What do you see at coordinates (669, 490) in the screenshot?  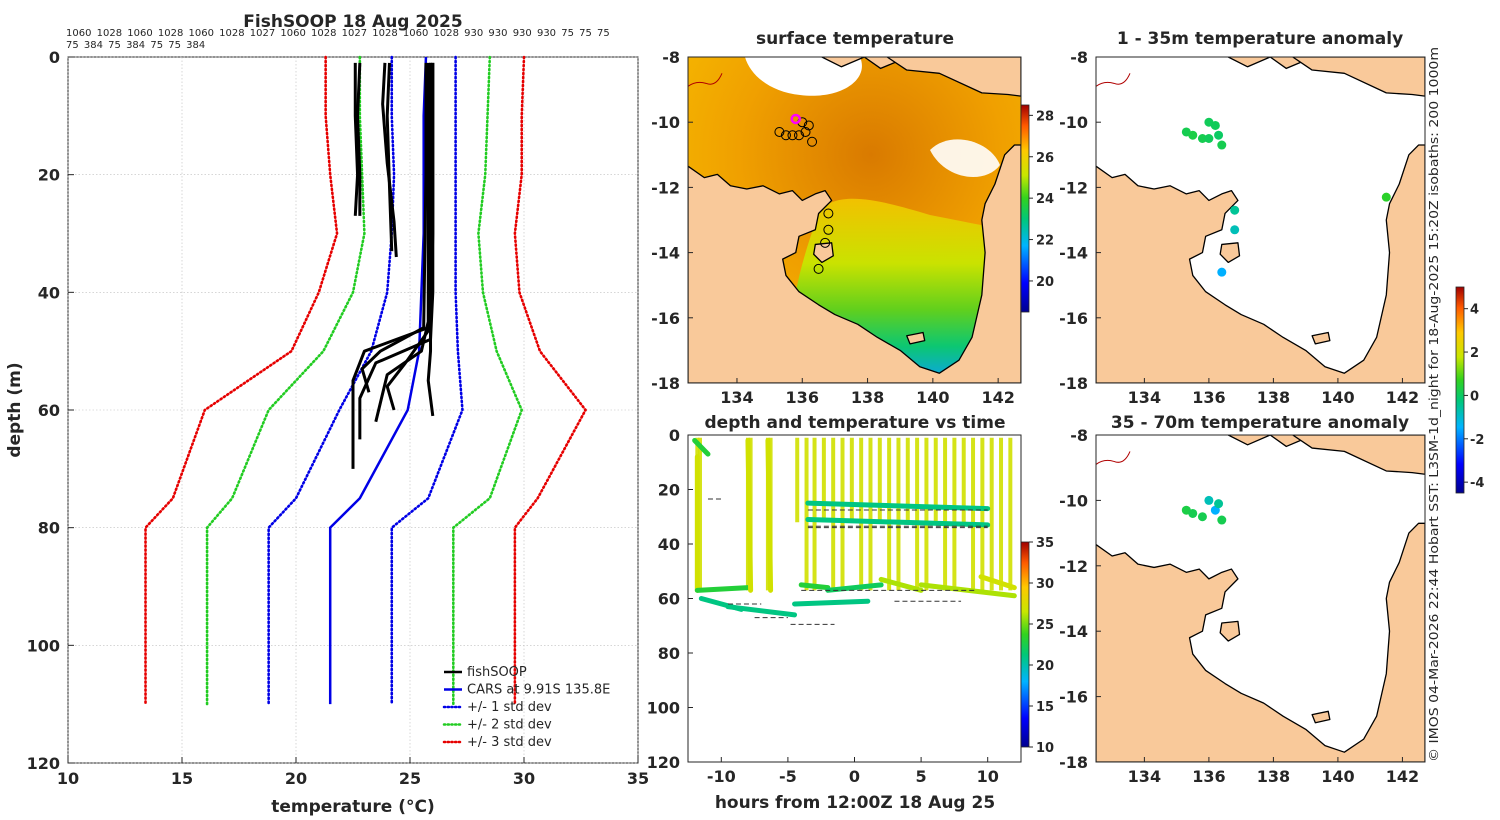 I see `timeseries-ytick-label: 20` at bounding box center [669, 490].